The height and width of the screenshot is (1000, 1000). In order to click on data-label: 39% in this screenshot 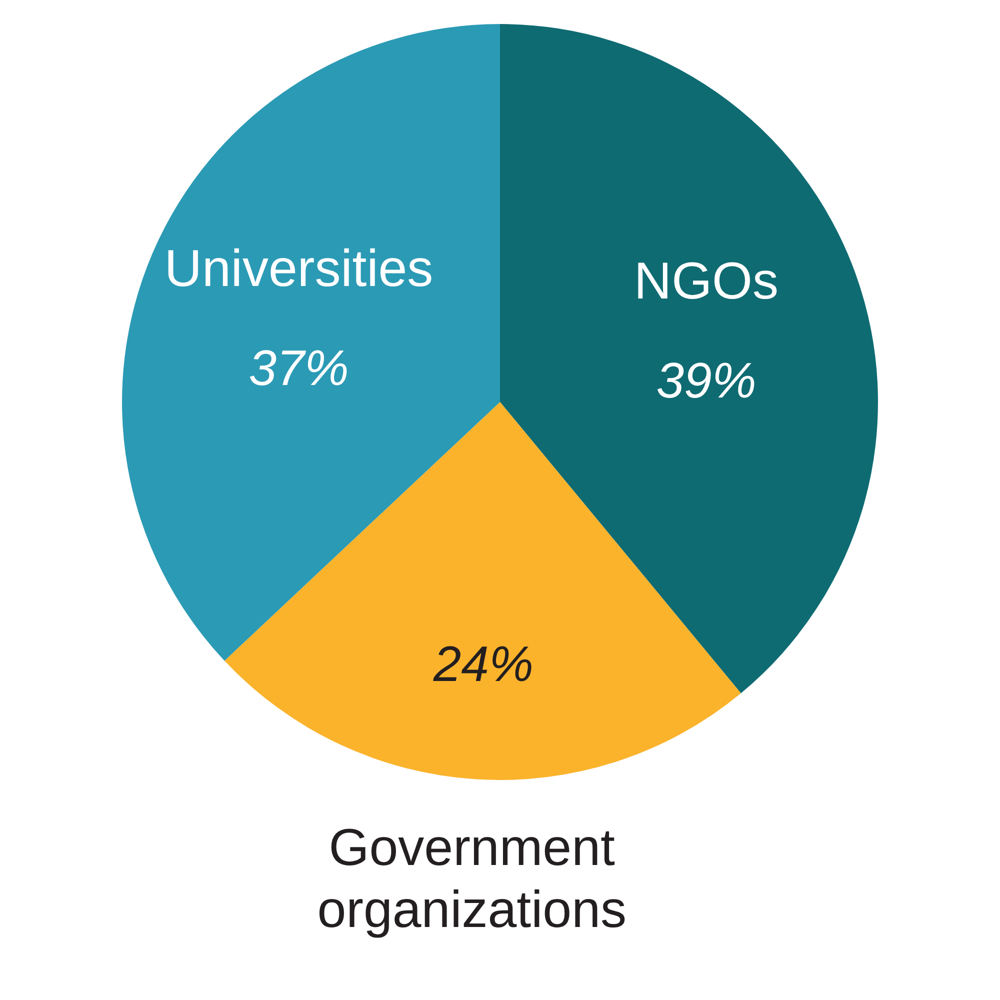, I will do `click(706, 380)`.